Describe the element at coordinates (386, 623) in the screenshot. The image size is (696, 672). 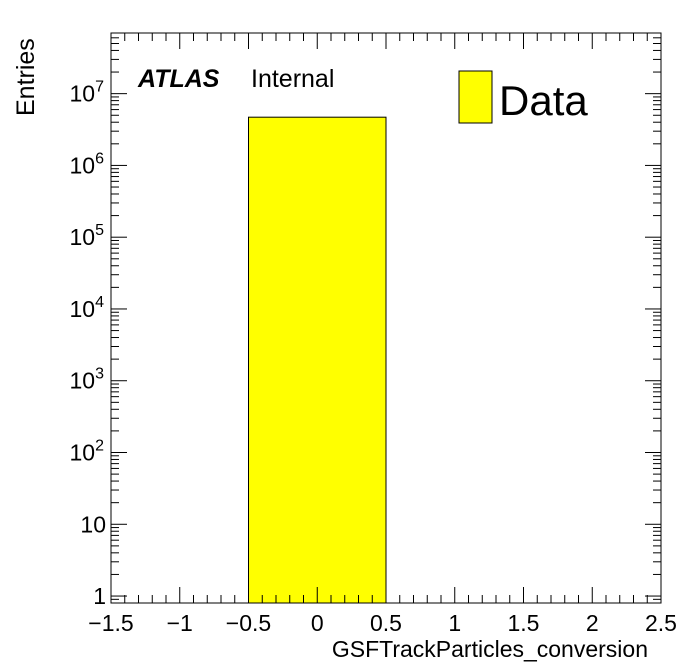
I see `x-tick-label: 0.5` at that location.